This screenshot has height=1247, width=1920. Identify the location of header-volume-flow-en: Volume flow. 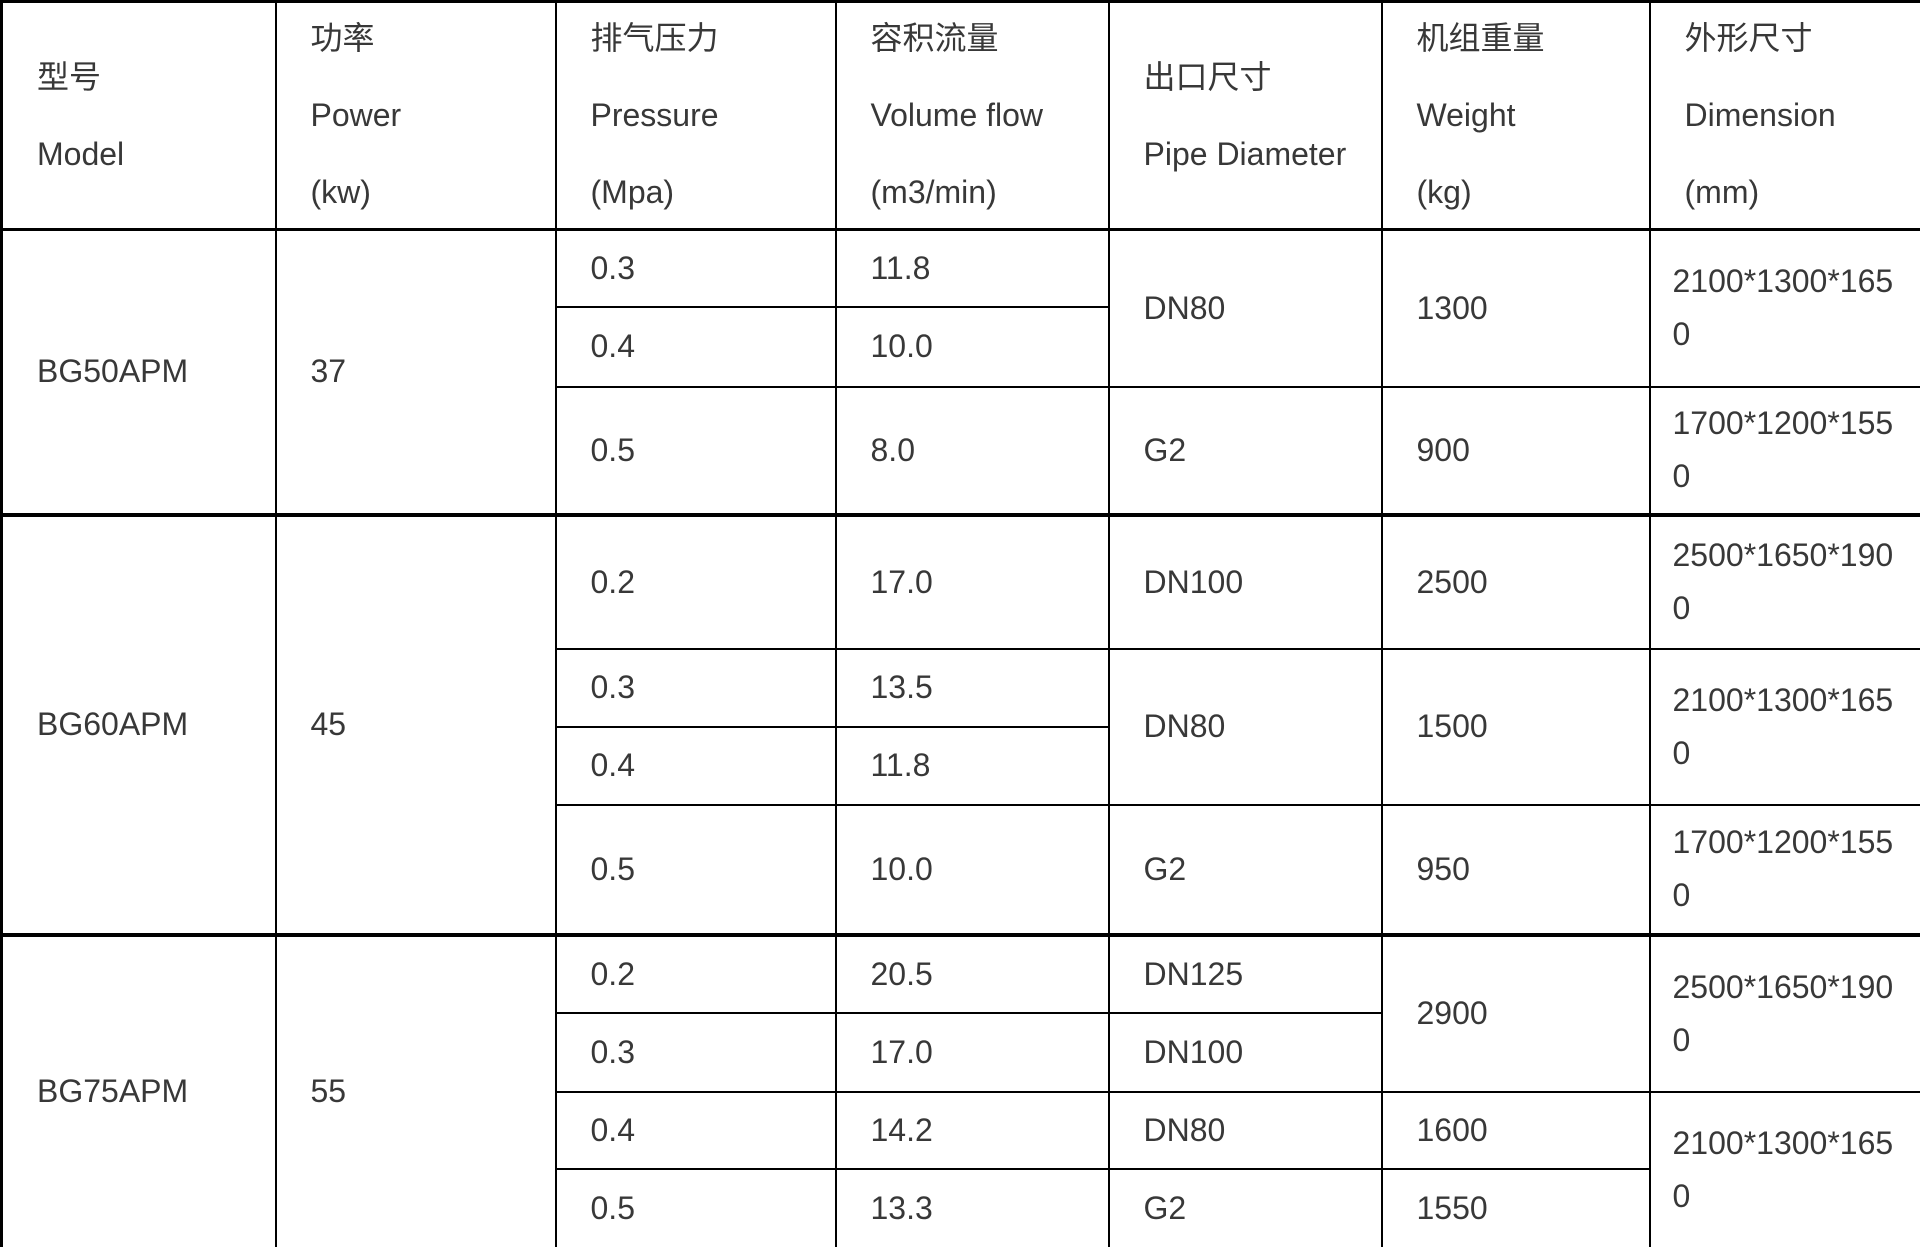
(957, 115).